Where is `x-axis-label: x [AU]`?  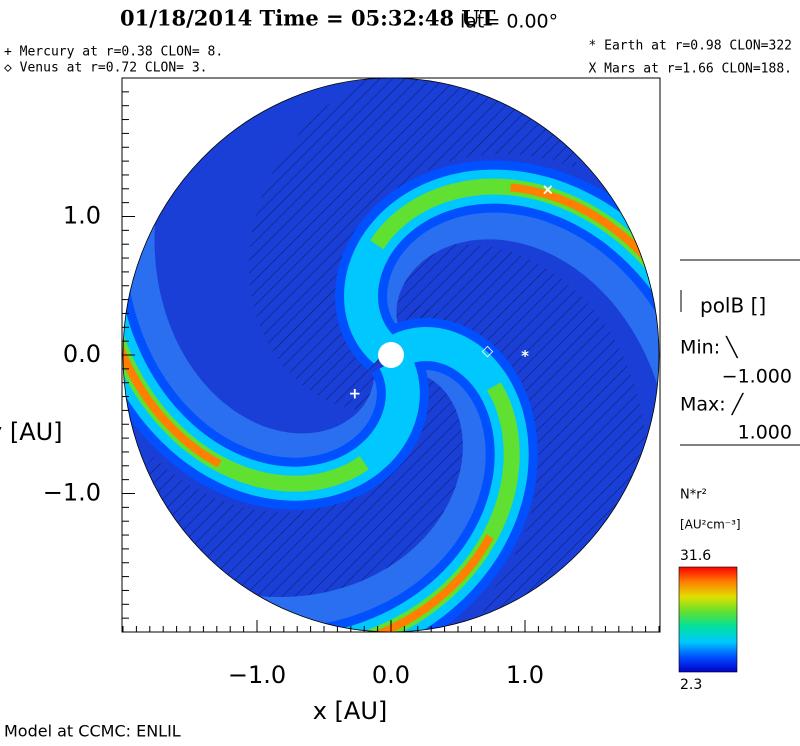
x-axis-label: x [AU] is located at coordinates (350, 711).